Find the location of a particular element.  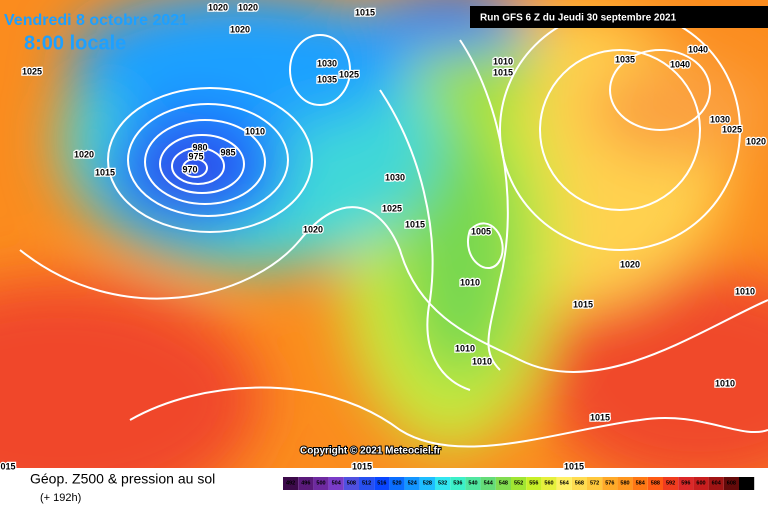

scale-label: 548 is located at coordinates (503, 483).